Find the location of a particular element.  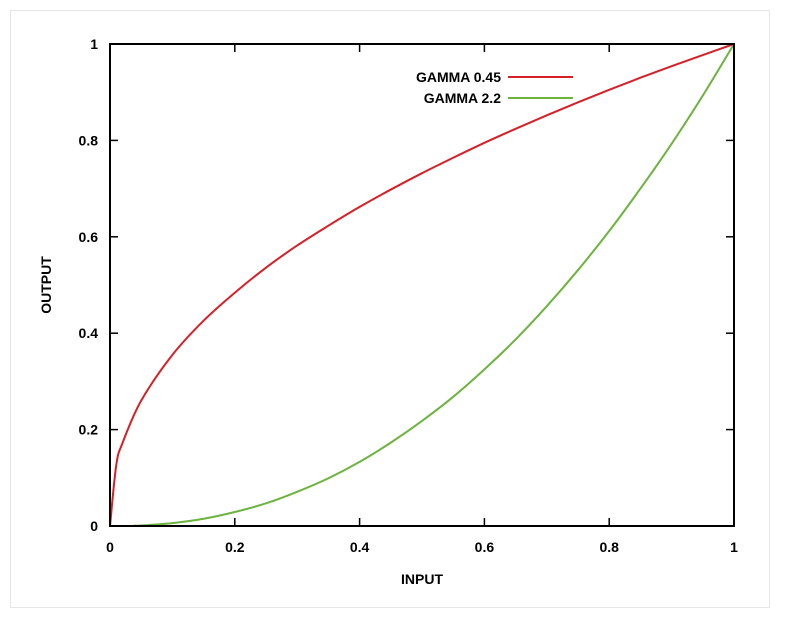

y-tick-label: 0.6 is located at coordinates (89, 237).